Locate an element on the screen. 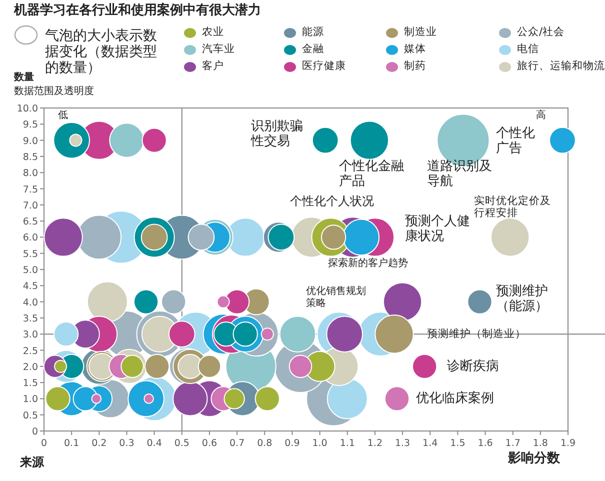  x-axis-title: 影响分数 is located at coordinates (534, 459).